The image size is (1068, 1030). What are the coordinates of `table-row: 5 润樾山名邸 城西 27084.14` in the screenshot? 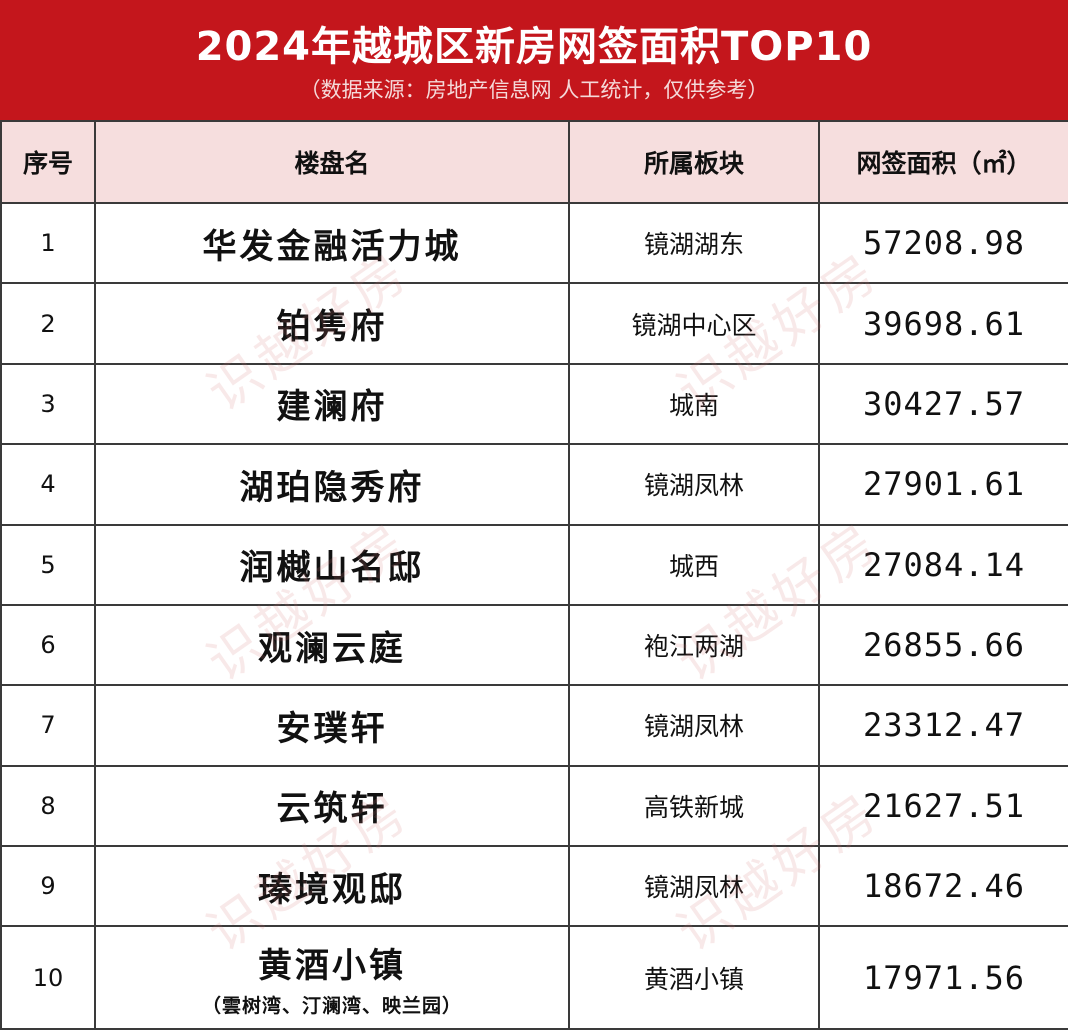 It's located at (534, 564).